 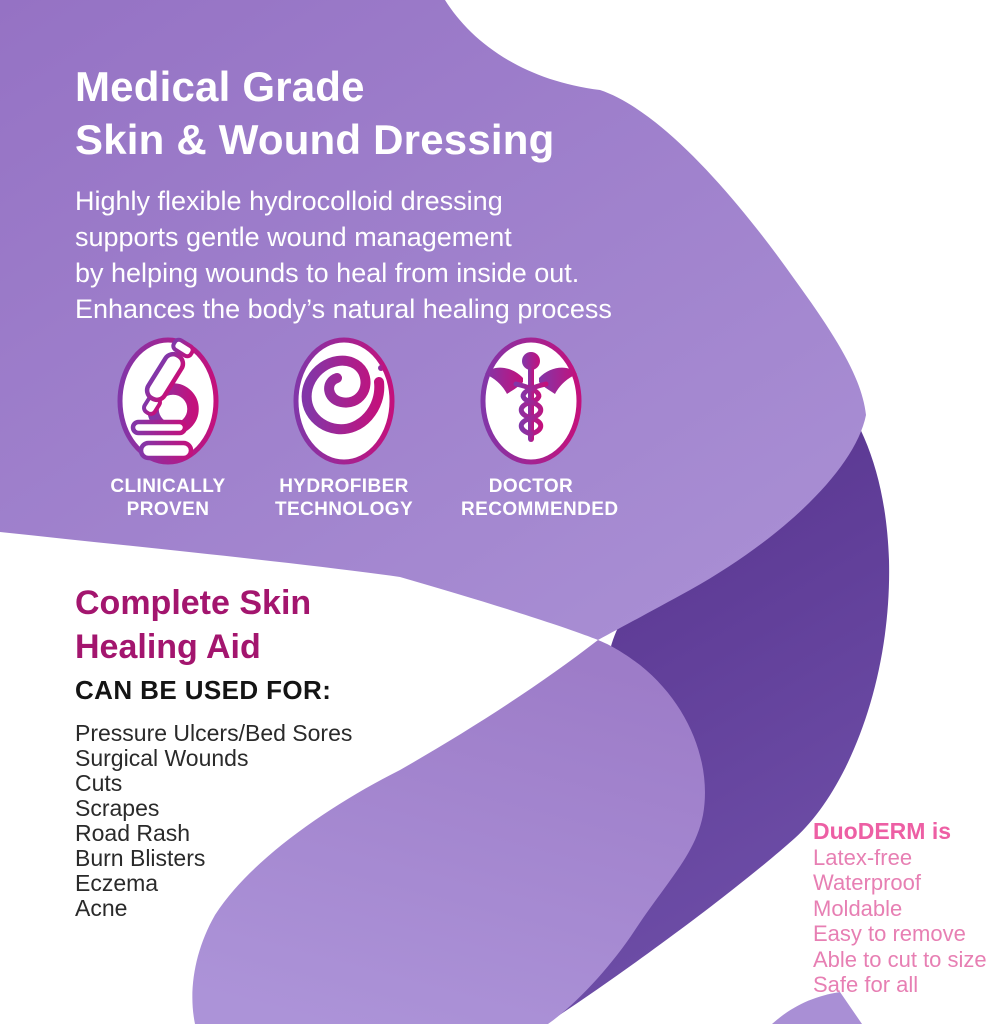 What do you see at coordinates (531, 401) in the screenshot?
I see `caduceus-icon` at bounding box center [531, 401].